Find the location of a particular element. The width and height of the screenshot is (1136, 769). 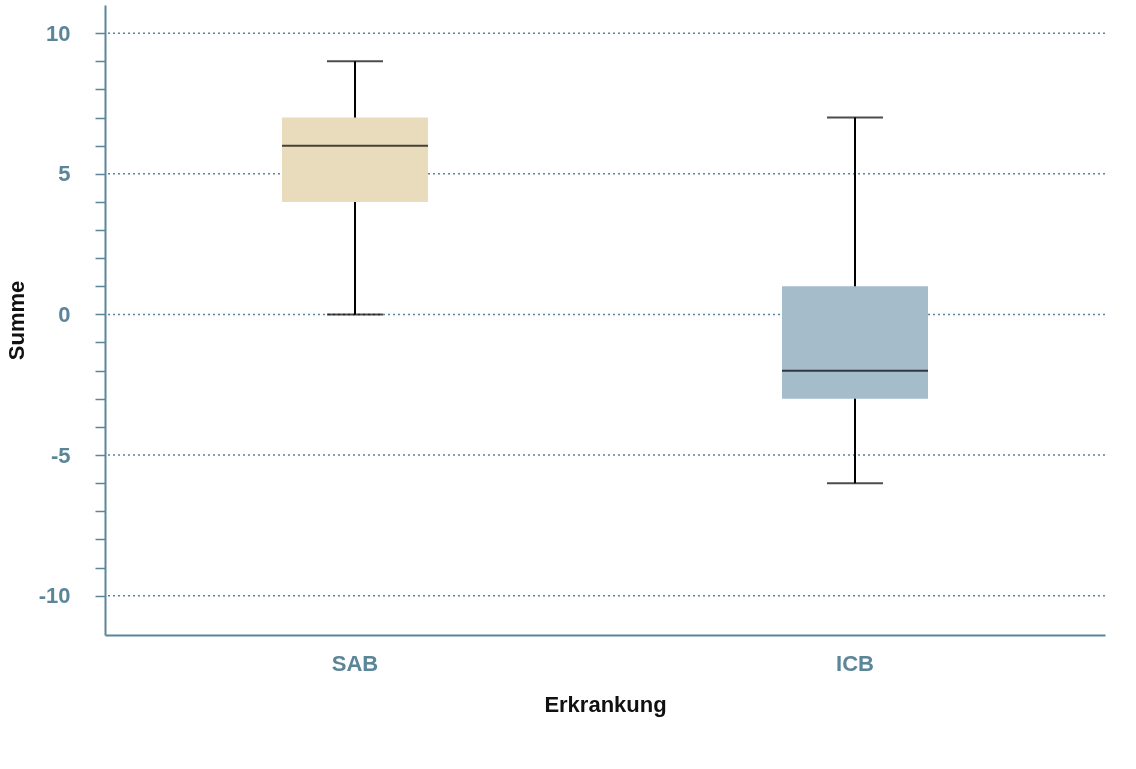

y-tick-label: -5 is located at coordinates (60, 455).